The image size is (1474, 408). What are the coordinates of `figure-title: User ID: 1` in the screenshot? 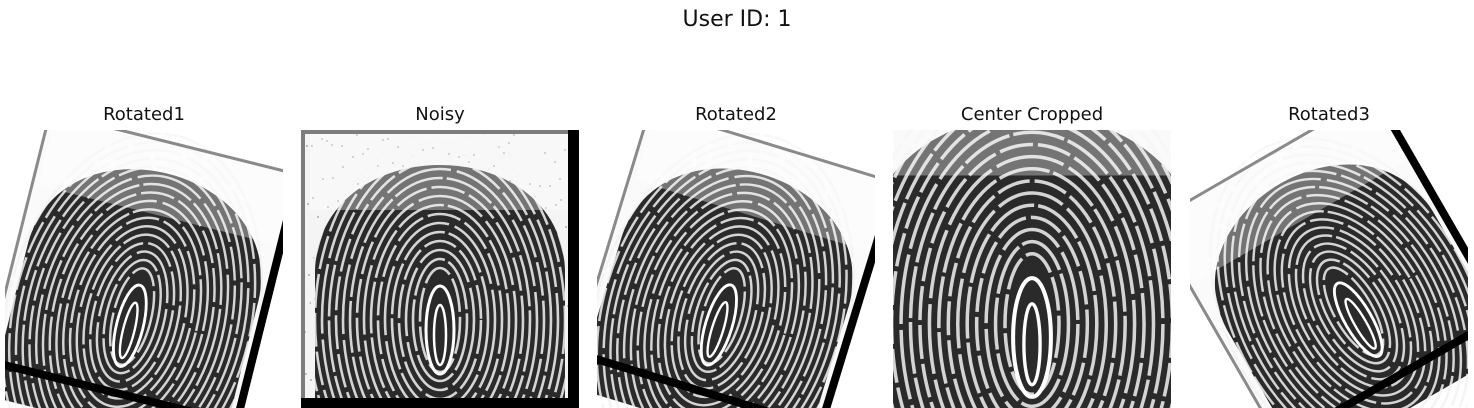 It's located at (737, 19).